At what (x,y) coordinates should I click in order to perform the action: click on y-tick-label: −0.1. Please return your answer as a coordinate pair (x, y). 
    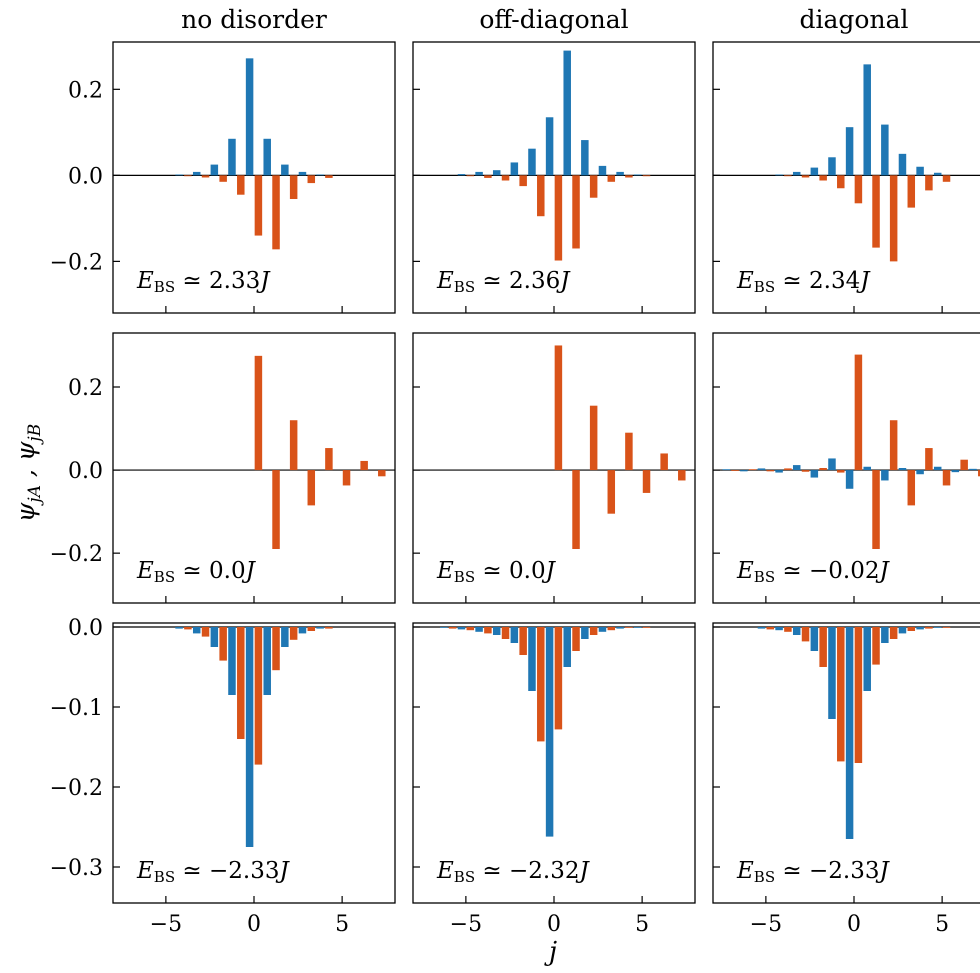
    Looking at the image, I should click on (76, 708).